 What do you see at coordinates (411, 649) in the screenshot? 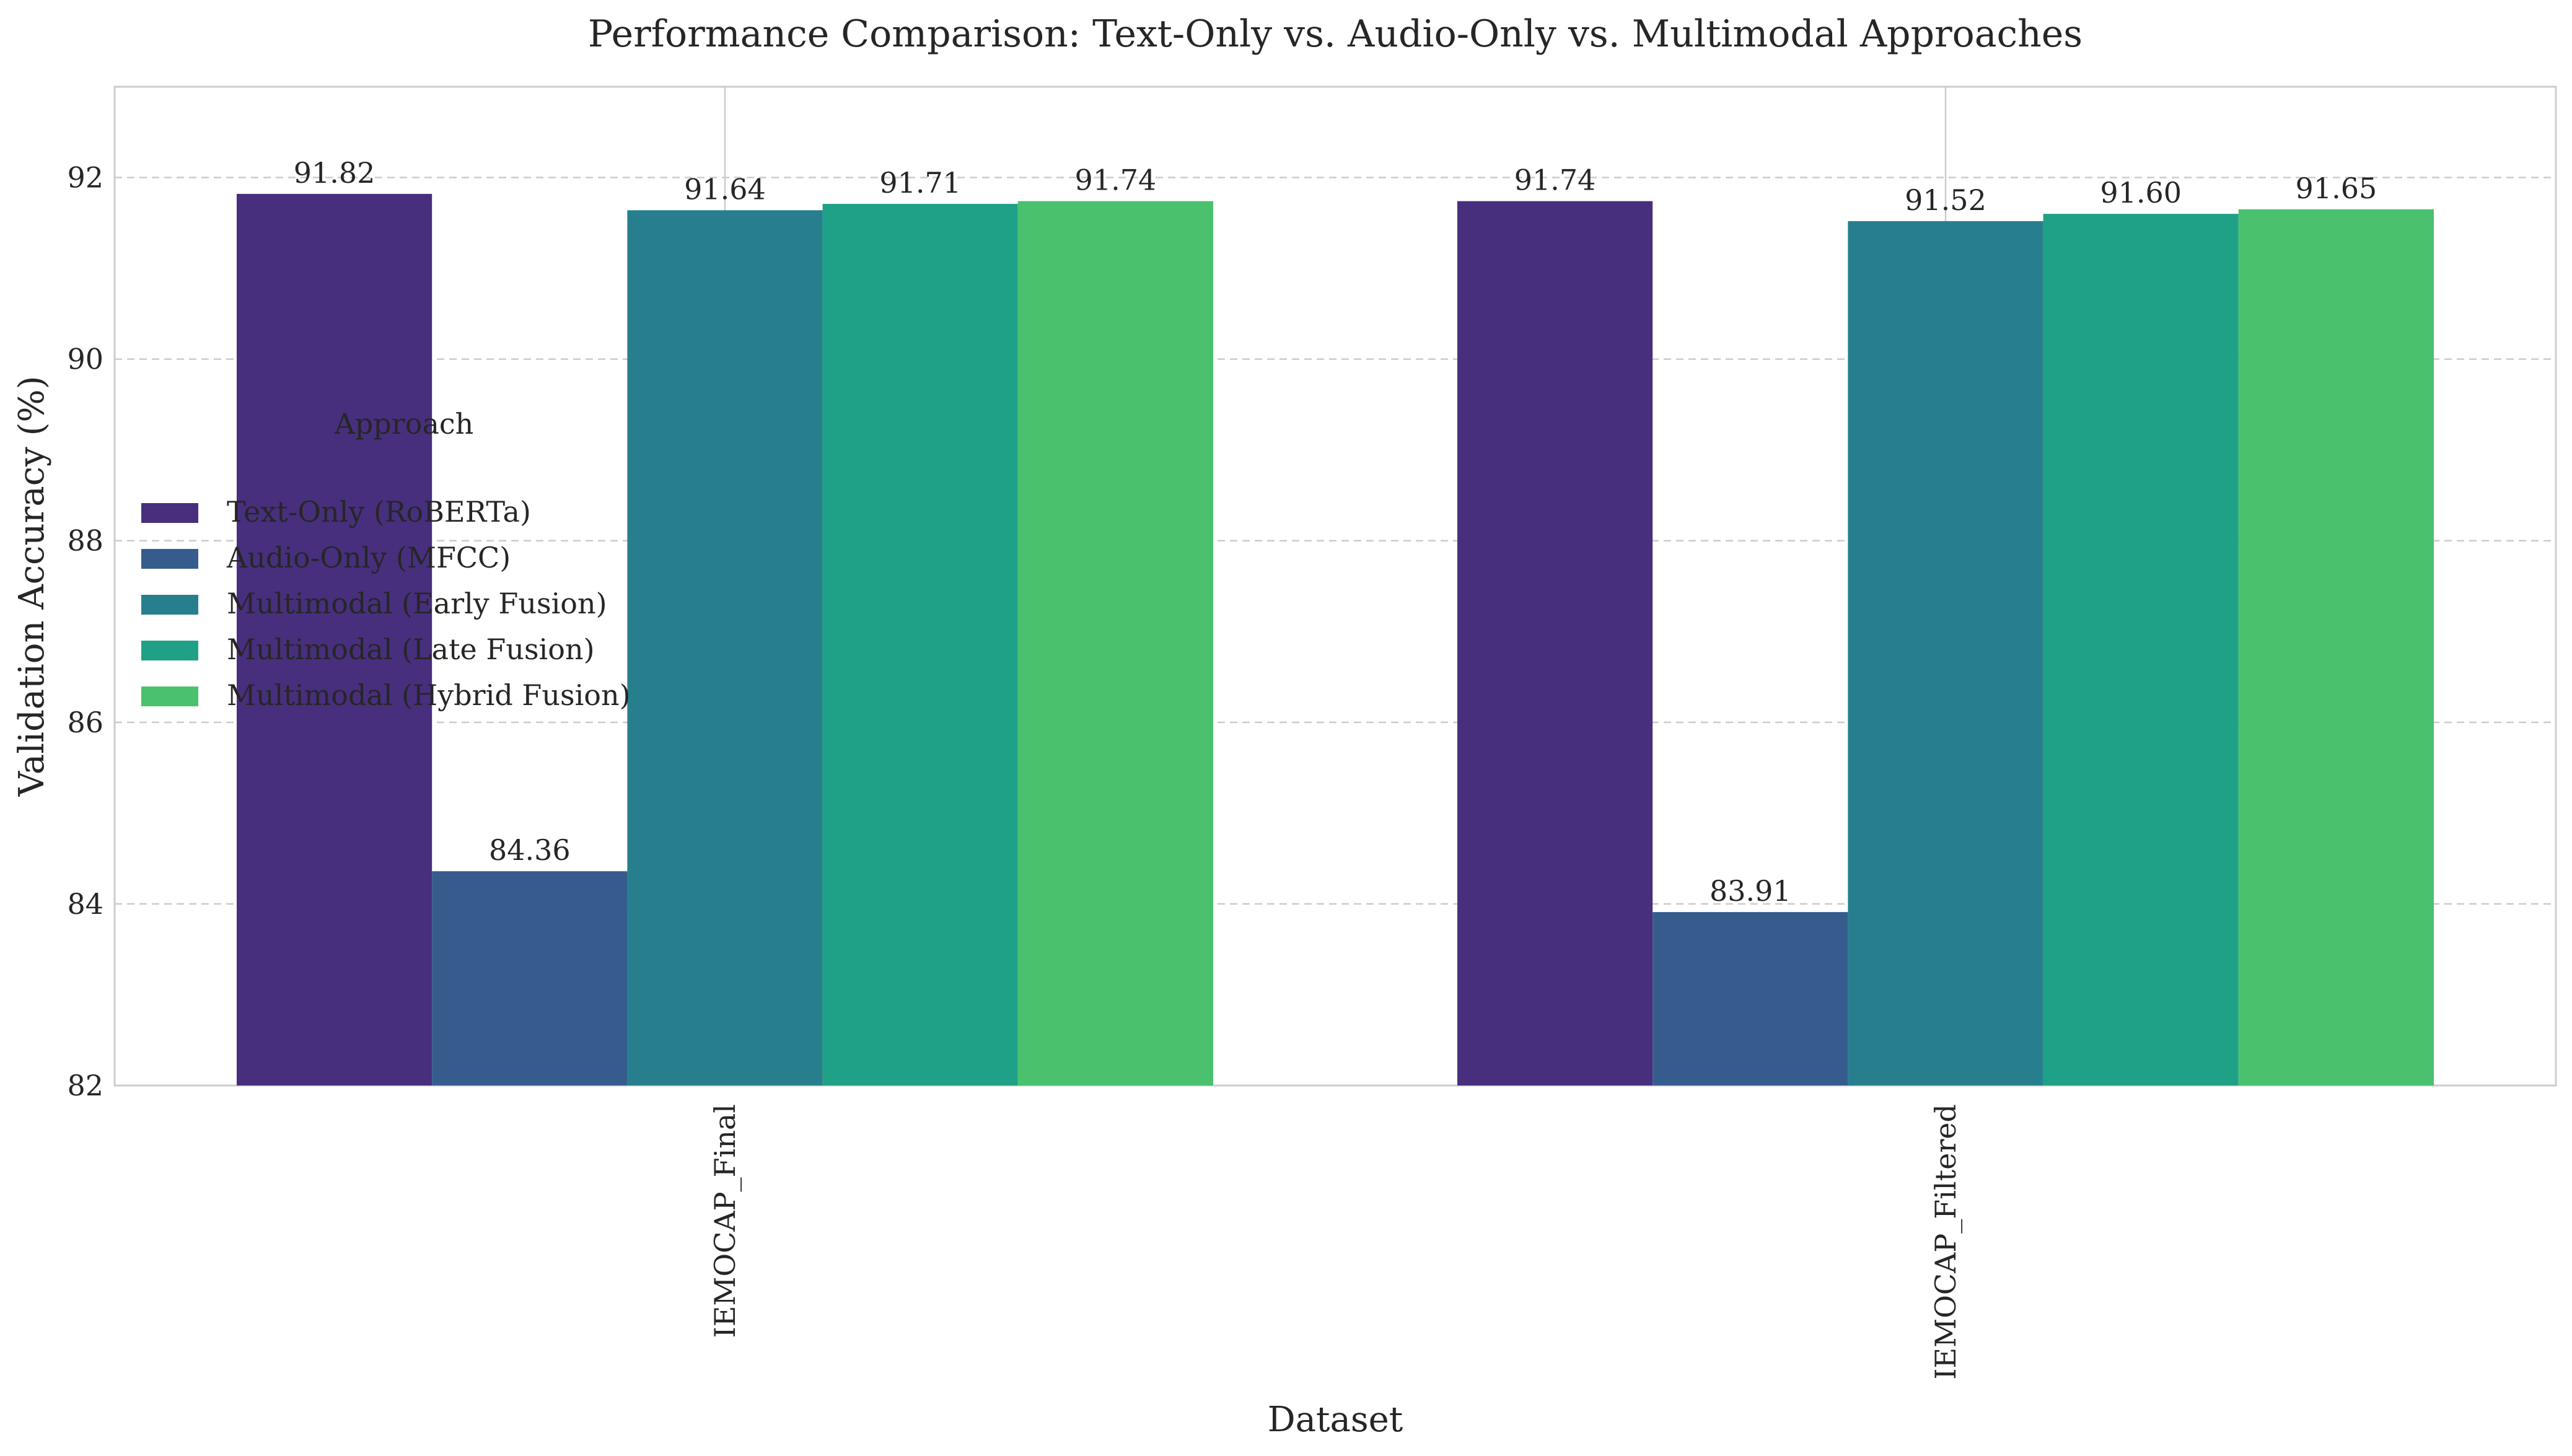
I see `legend-entry: Multimodal (Late Fusion)` at bounding box center [411, 649].